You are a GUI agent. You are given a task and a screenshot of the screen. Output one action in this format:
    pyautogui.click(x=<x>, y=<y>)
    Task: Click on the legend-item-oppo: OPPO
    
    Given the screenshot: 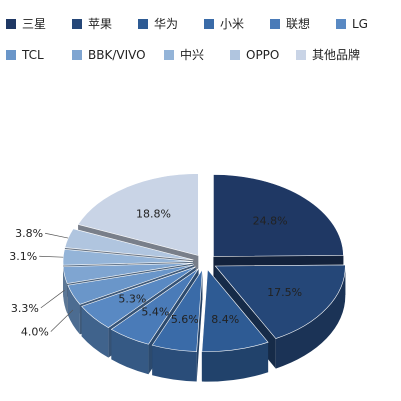 What is the action you would take?
    pyautogui.click(x=263, y=55)
    